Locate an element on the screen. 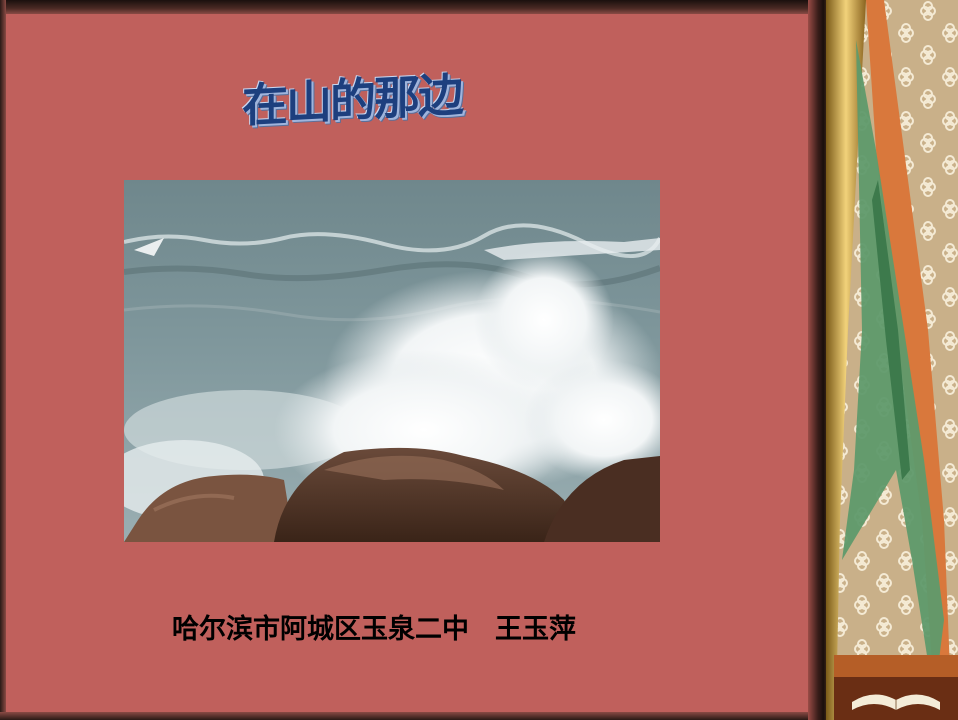 The width and height of the screenshot is (958, 720). frame-left-edge is located at coordinates (3, 360).